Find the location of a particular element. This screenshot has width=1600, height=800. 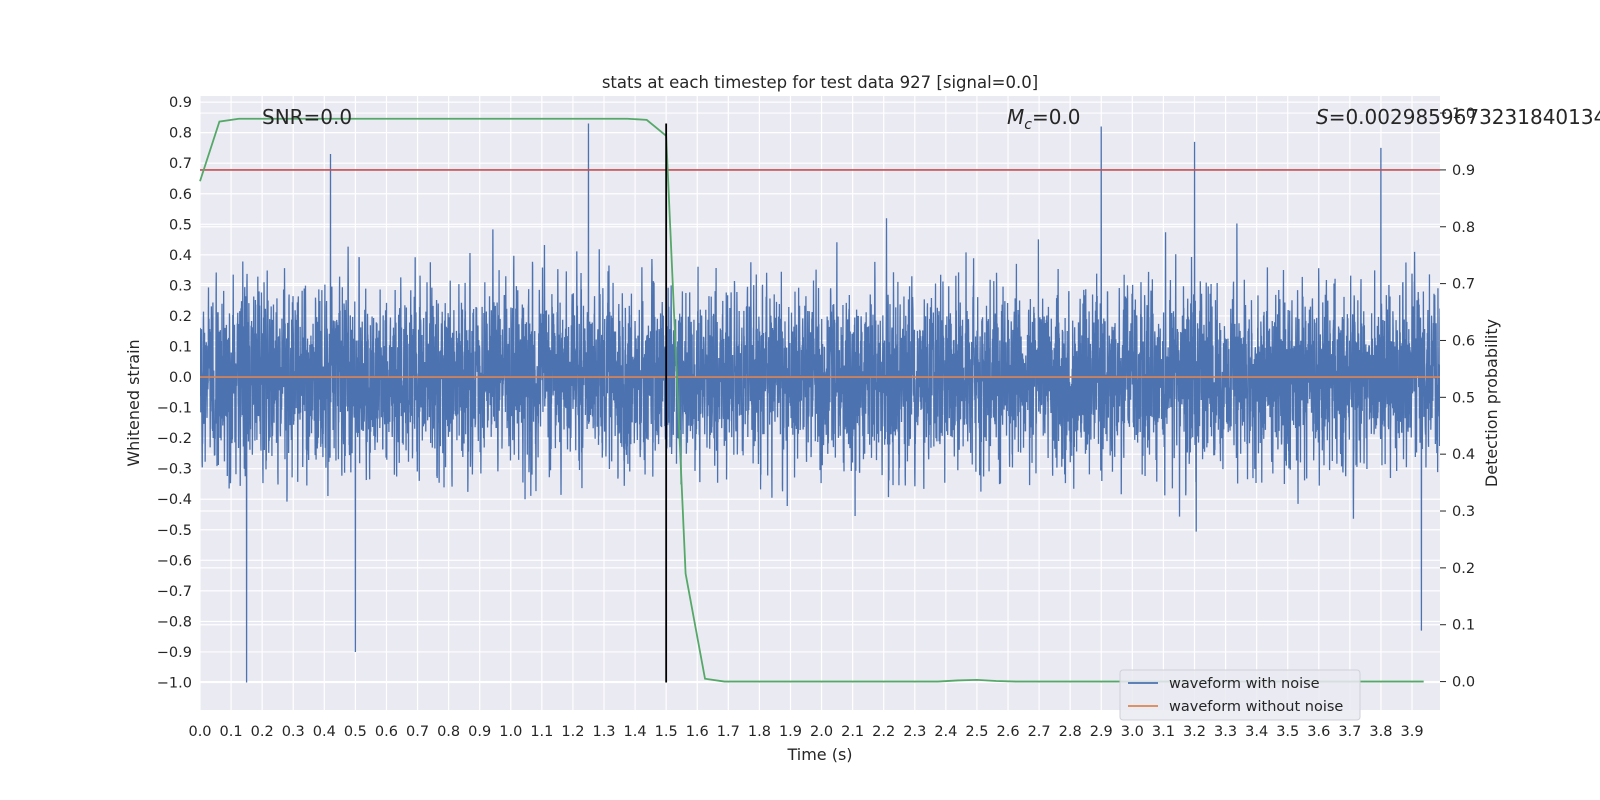

s-annotation: S=0.0029859673231840134 is located at coordinates (1458, 117).